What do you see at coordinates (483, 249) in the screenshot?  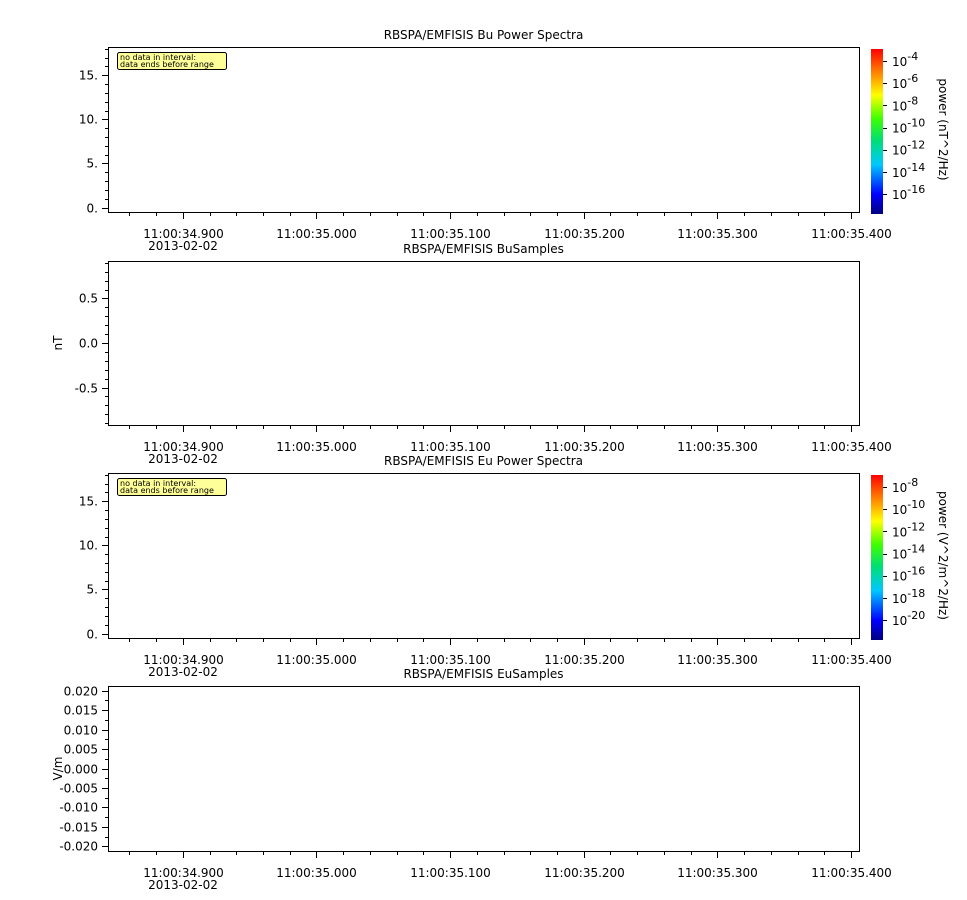 I see `panel-title: RBSPA/EMFISIS BuSamples` at bounding box center [483, 249].